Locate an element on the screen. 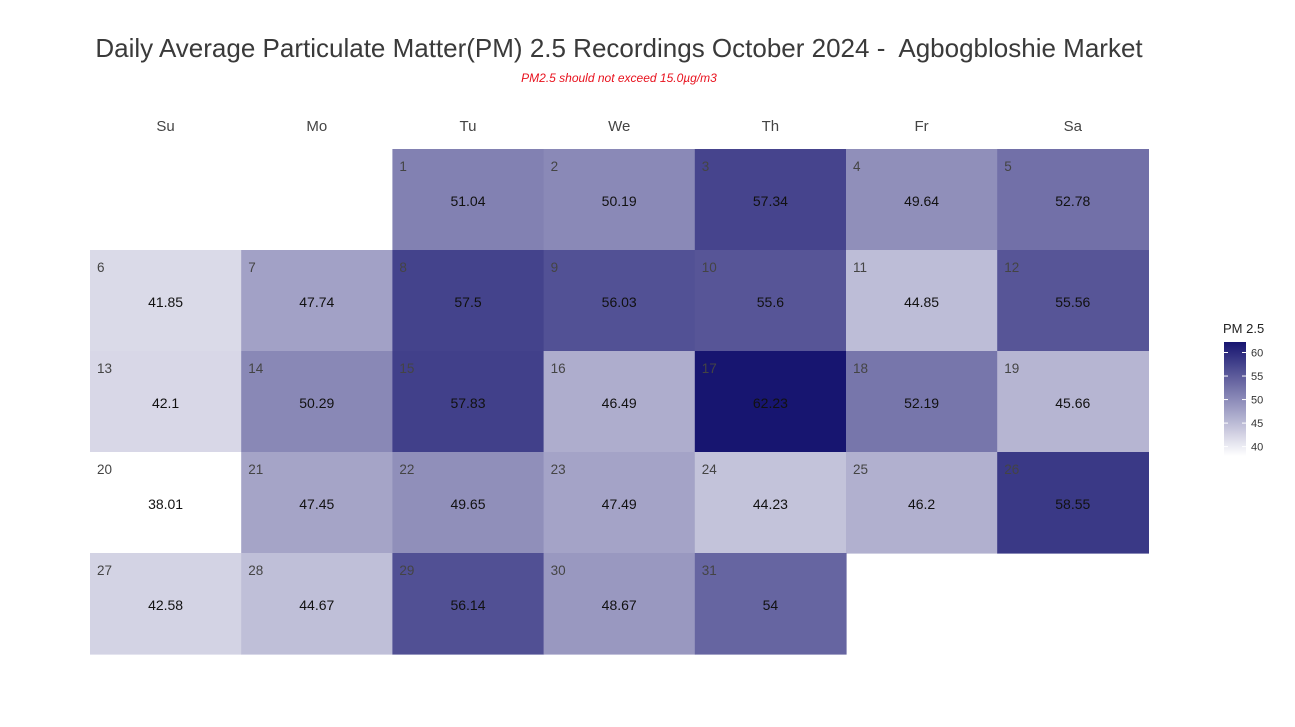  day-value-label: 42.58 is located at coordinates (165, 605).